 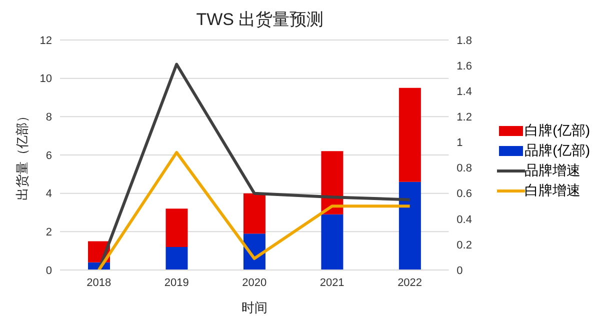 What do you see at coordinates (557, 131) in the screenshot?
I see `legend-label: 白牌(亿部)` at bounding box center [557, 131].